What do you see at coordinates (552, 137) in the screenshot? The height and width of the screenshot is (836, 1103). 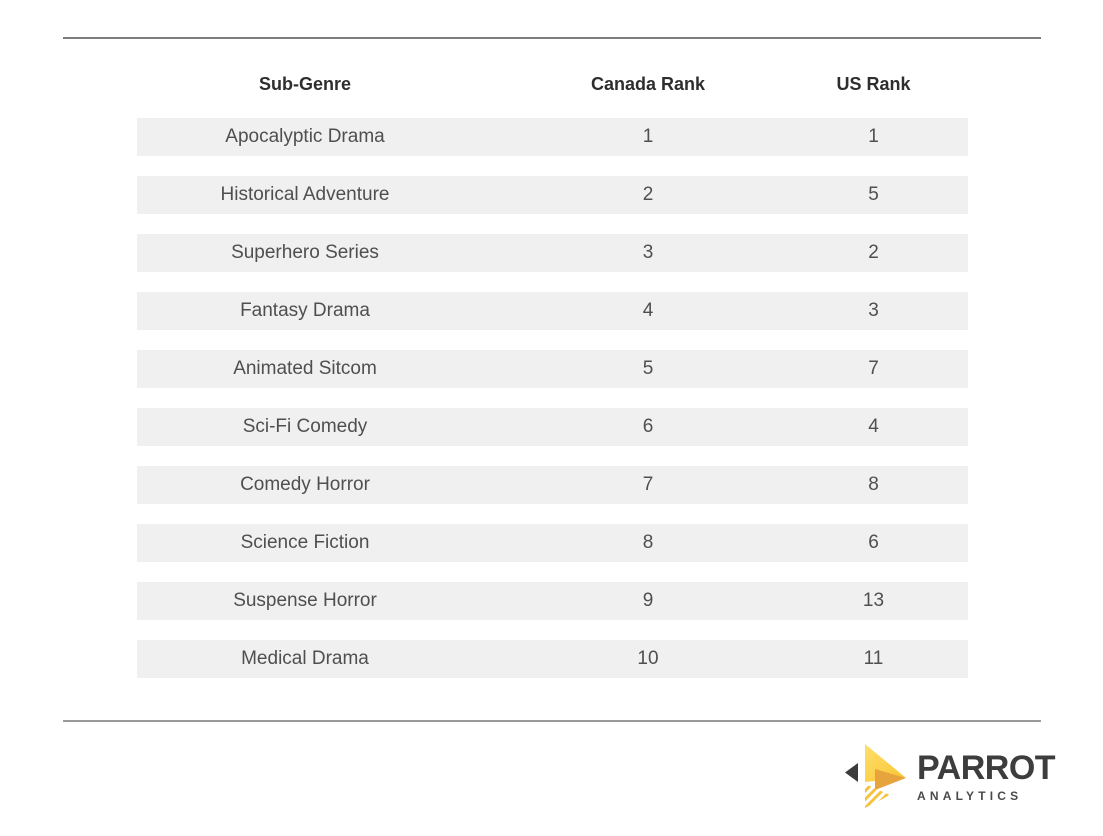 I see `table-row: Apocalyptic Drama 1 1` at bounding box center [552, 137].